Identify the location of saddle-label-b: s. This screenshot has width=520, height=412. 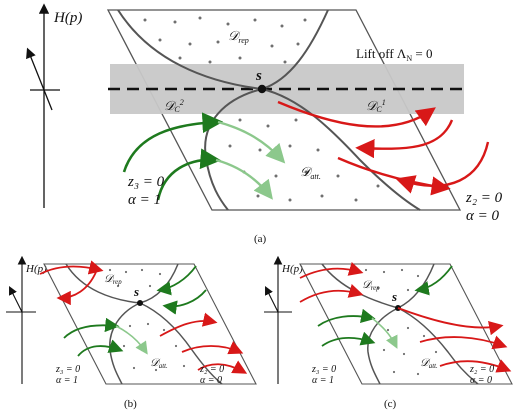
(136, 291).